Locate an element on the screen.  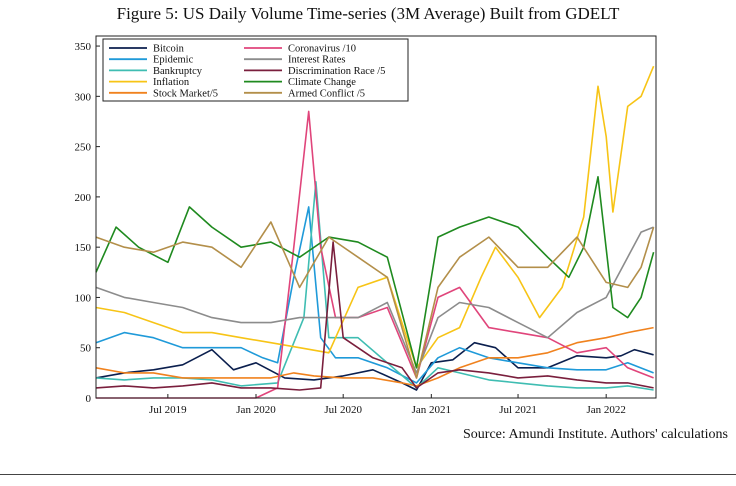
y-tick-label: 50 is located at coordinates (86, 349).